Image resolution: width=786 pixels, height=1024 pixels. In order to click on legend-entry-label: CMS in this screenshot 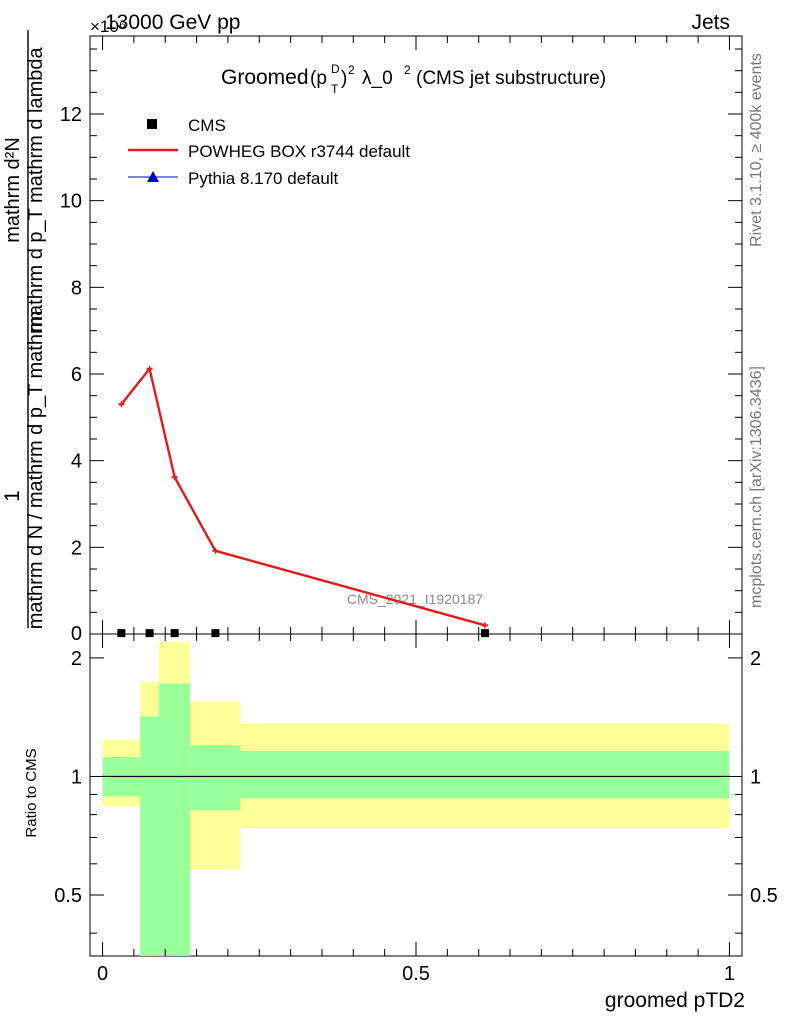, I will do `click(207, 125)`.